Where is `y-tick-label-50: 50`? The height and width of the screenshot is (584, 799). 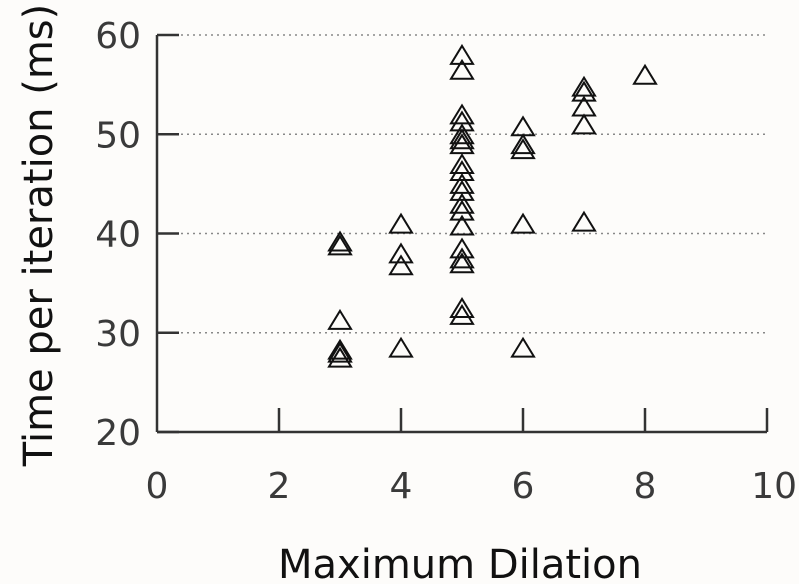 y-tick-label-50: 50 is located at coordinates (118, 135).